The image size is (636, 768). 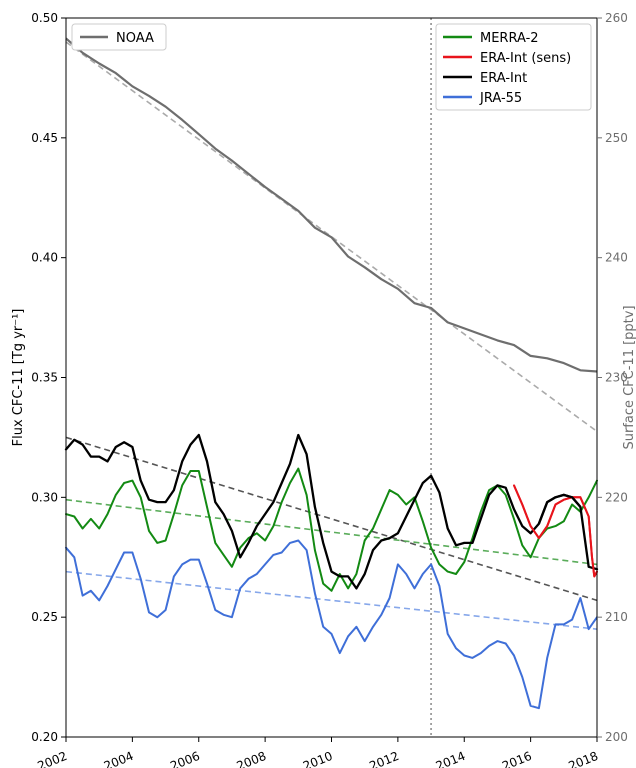 What do you see at coordinates (53, 758) in the screenshot?
I see `x-tick-label: 2002` at bounding box center [53, 758].